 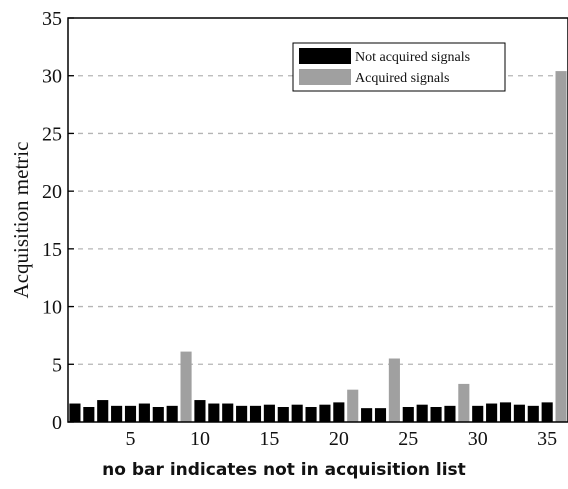 I want to click on y-ticks: 0 5 10 15 20 25 30 35, so click(x=58, y=221).